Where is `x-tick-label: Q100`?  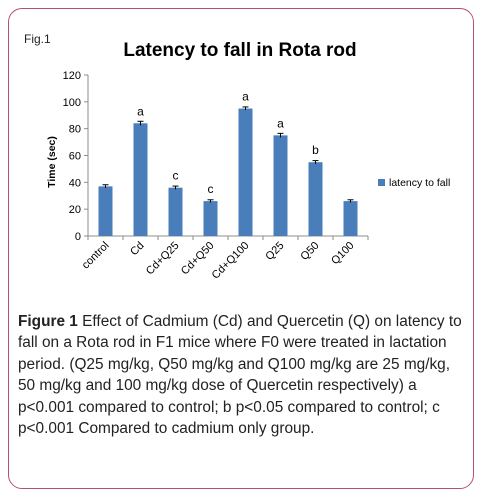
x-tick-label: Q100 is located at coordinates (343, 254).